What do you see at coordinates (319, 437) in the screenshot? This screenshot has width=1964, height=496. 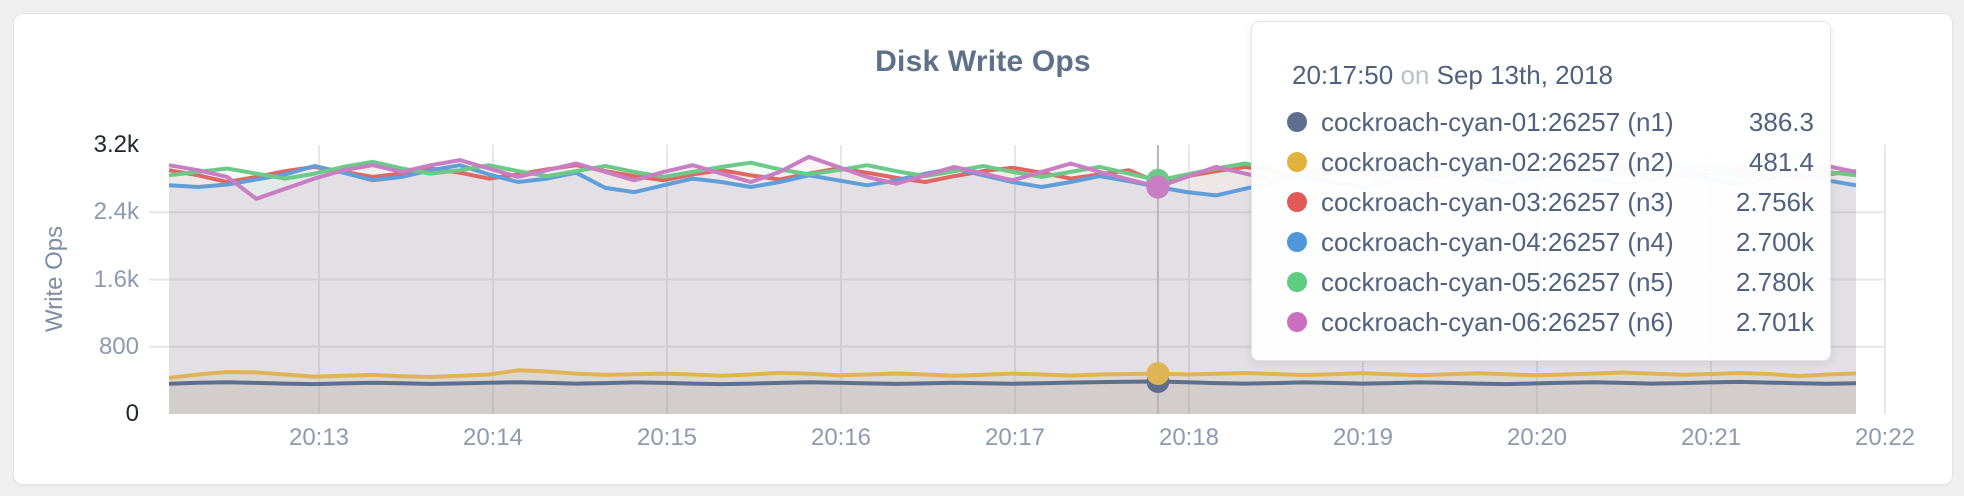 I see `x-tick-label: 20:13` at bounding box center [319, 437].